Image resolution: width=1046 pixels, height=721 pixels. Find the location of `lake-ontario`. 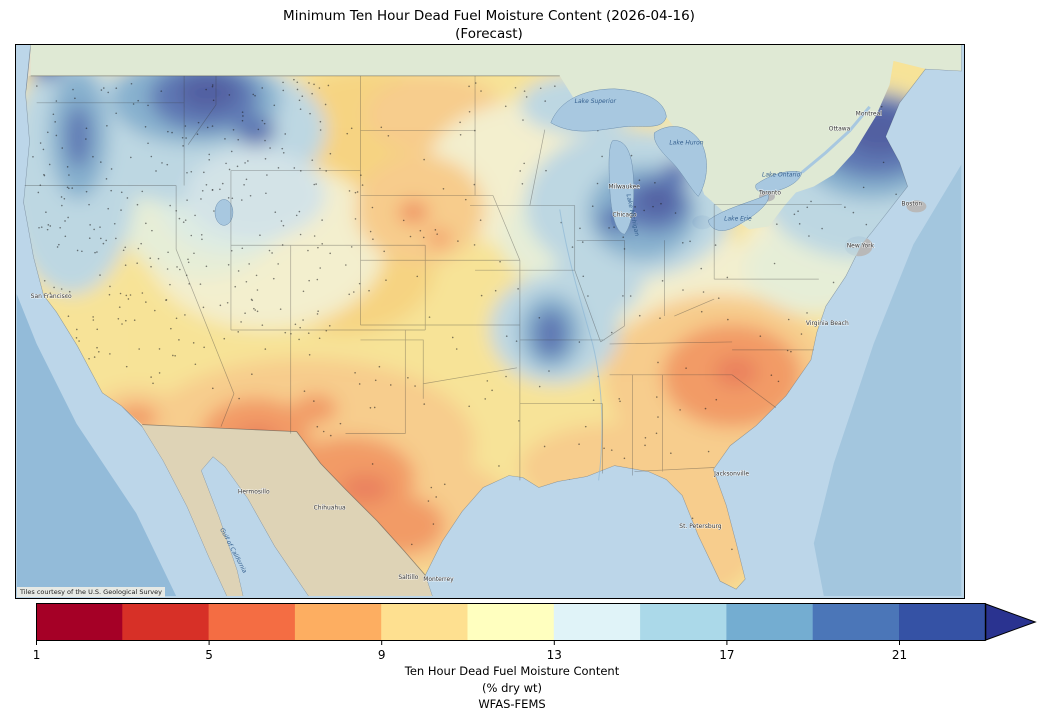

lake-ontario is located at coordinates (779, 182).